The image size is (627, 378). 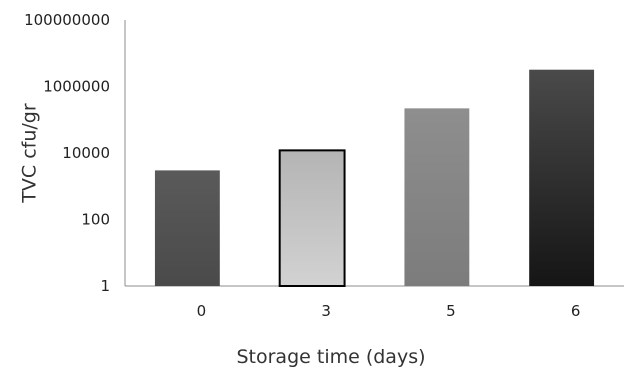 What do you see at coordinates (95, 220) in the screenshot?
I see `y-tick-label: 100` at bounding box center [95, 220].